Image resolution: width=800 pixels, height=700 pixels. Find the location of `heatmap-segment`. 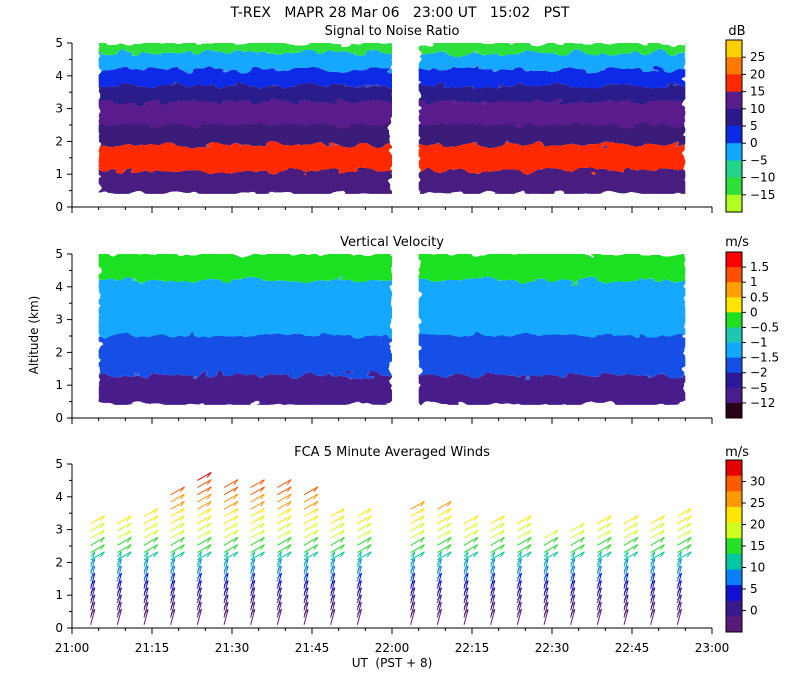

heatmap-segment is located at coordinates (245, 118).